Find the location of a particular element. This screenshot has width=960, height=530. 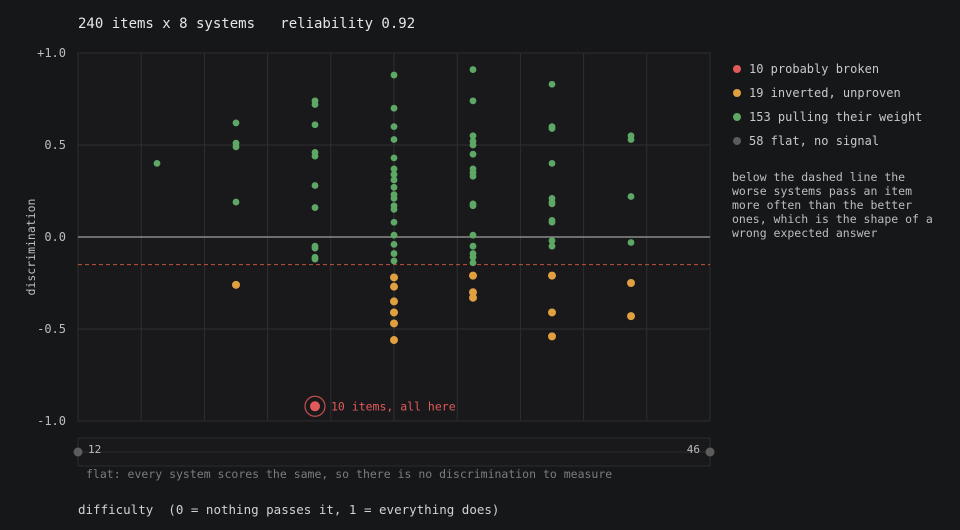

legend-item-broken: 10 probably broken is located at coordinates (839, 69).